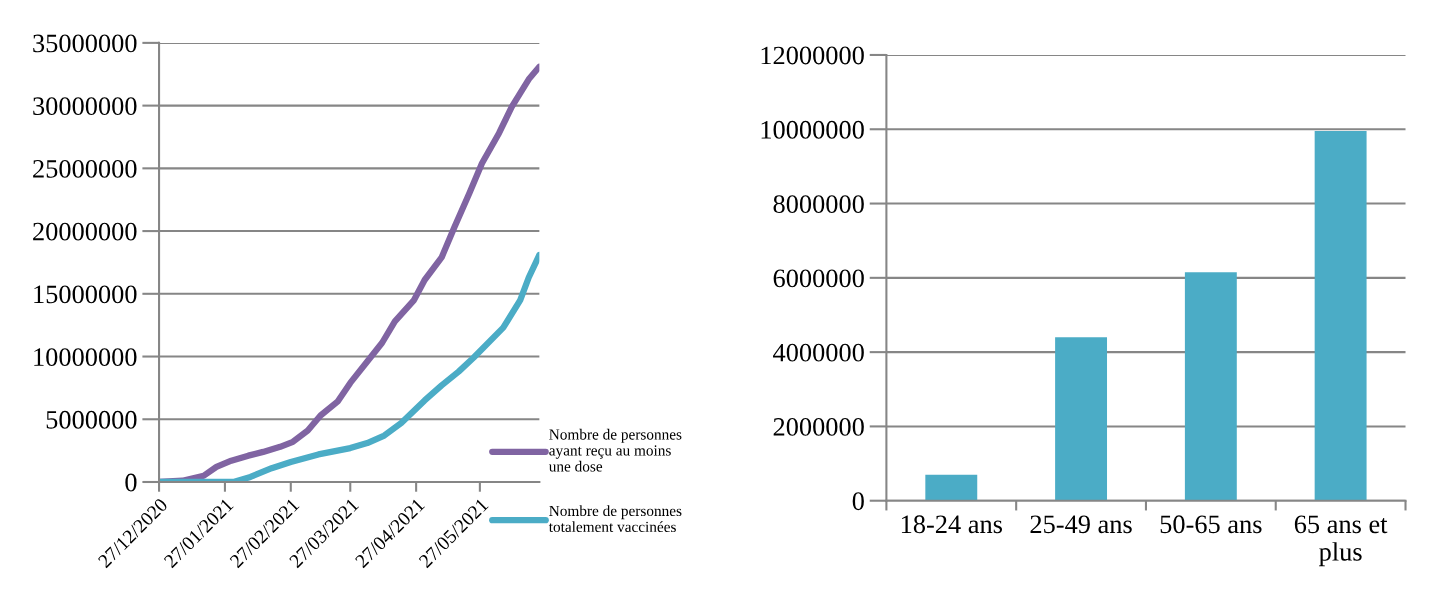 The width and height of the screenshot is (1446, 604). What do you see at coordinates (615, 519) in the screenshot?
I see `legend-label: Nombre de personnes totalement vaccinées` at bounding box center [615, 519].